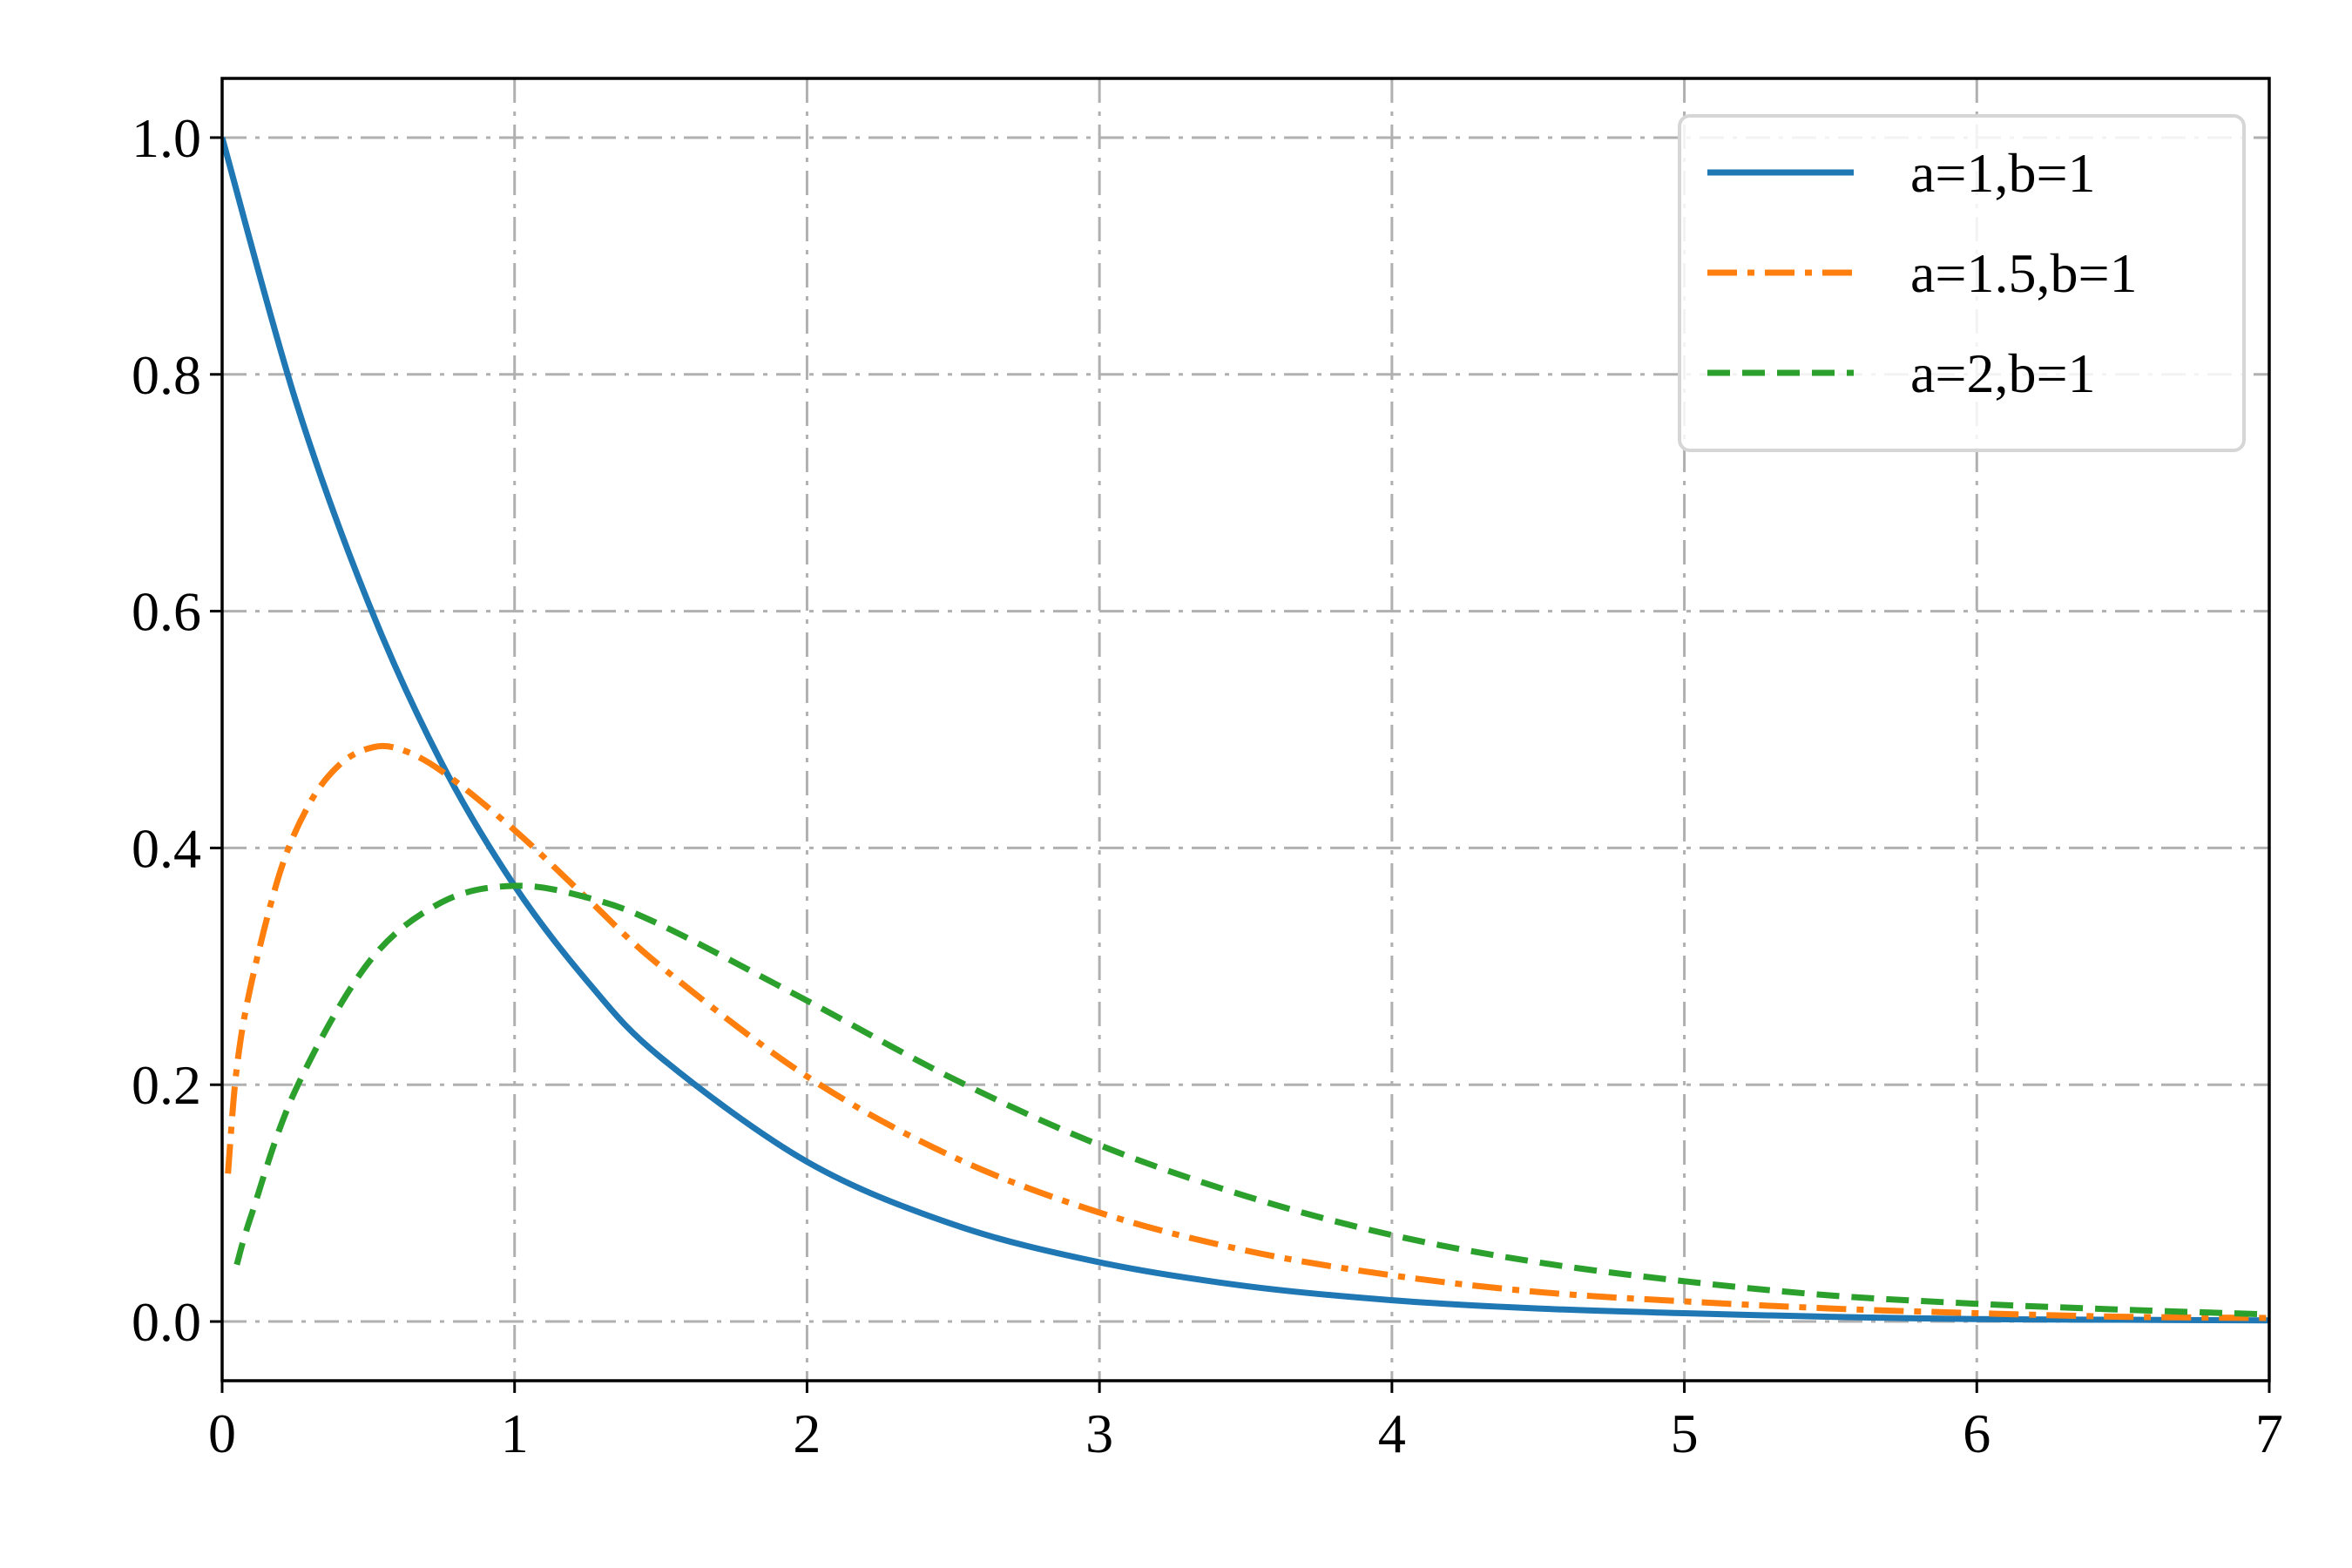 This screenshot has height=1568, width=2352. Describe the element at coordinates (2003, 373) in the screenshot. I see `legend-label-3: a=2,b=1` at that location.